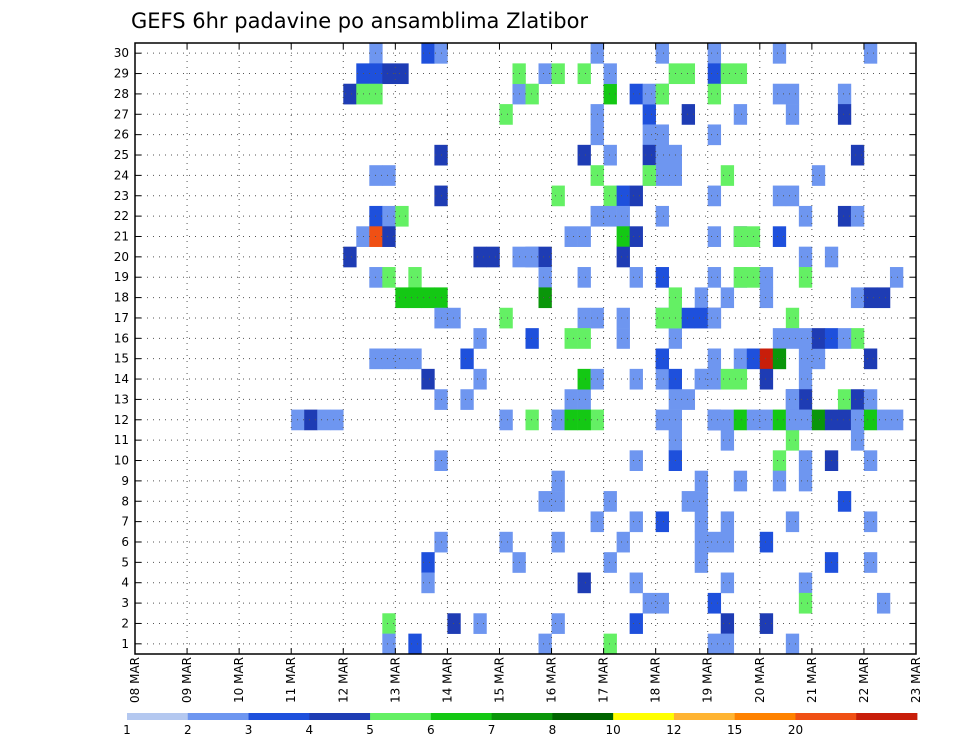 The image size is (960, 742). I want to click on y-tick-label: 28, so click(121, 94).